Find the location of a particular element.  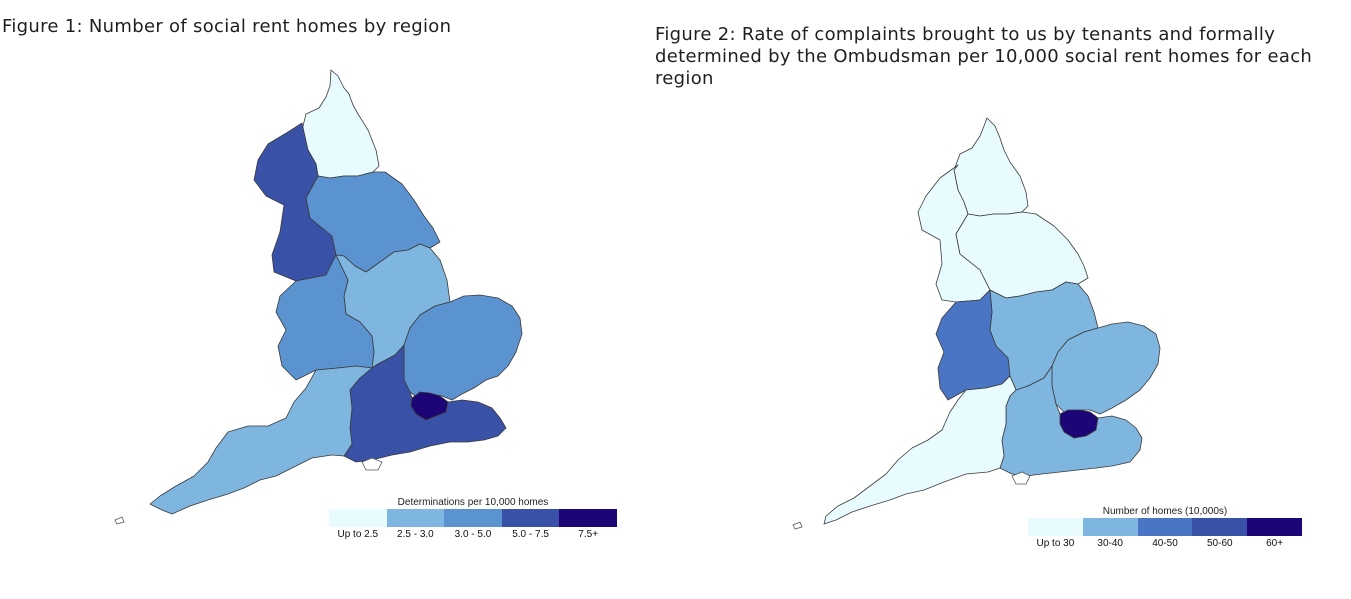

figure-1-legend-title: Determinations per 10,000 homes is located at coordinates (473, 502).